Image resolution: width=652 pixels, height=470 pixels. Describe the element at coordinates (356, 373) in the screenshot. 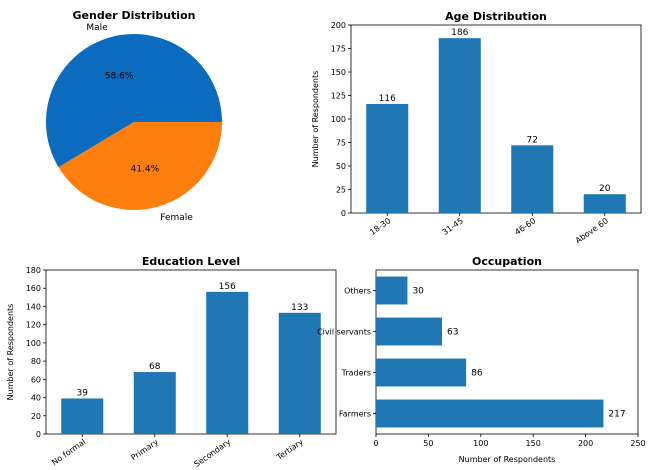

I see `occ-ytick-label: Traders` at that location.